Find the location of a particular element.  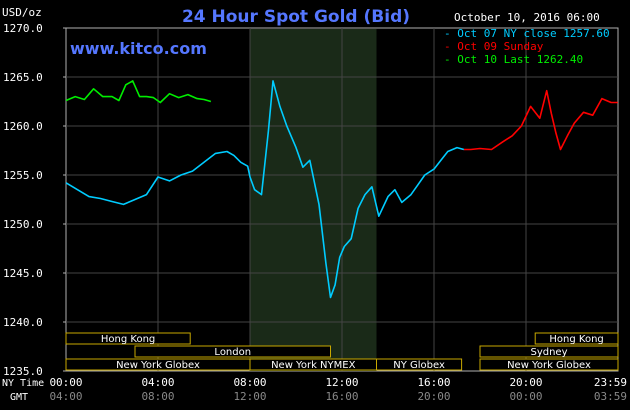

y-tick-label: 1255.0 is located at coordinates (23, 175).